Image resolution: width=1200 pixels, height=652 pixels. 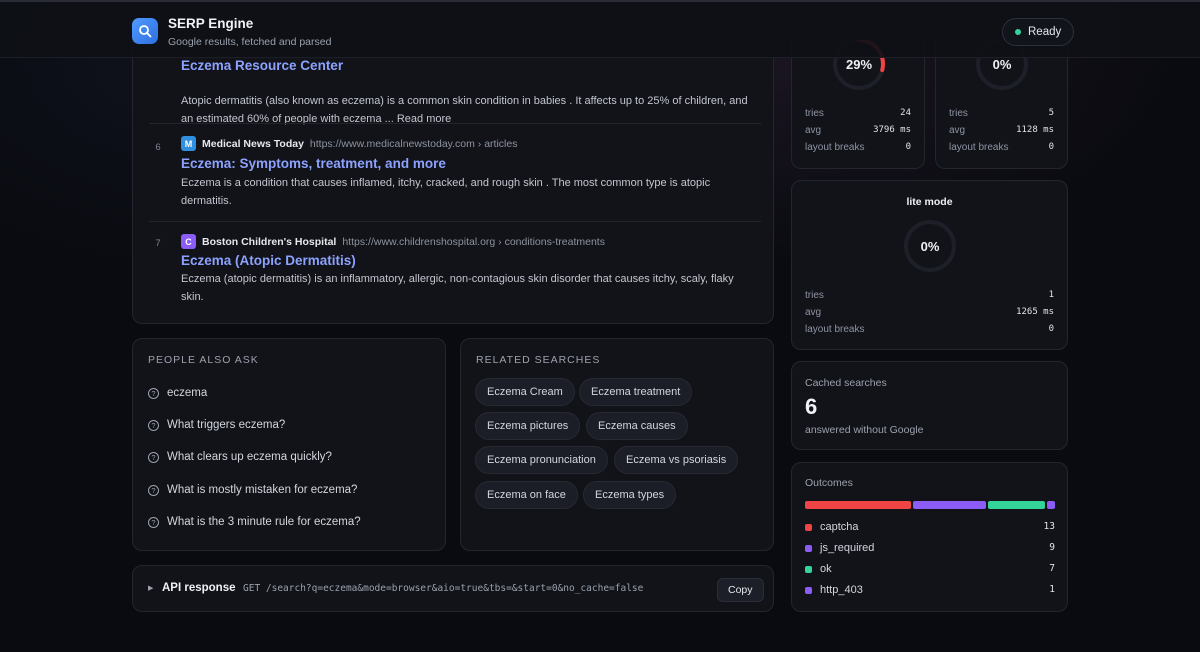 I want to click on stat-tries: tries 1, so click(x=929, y=295).